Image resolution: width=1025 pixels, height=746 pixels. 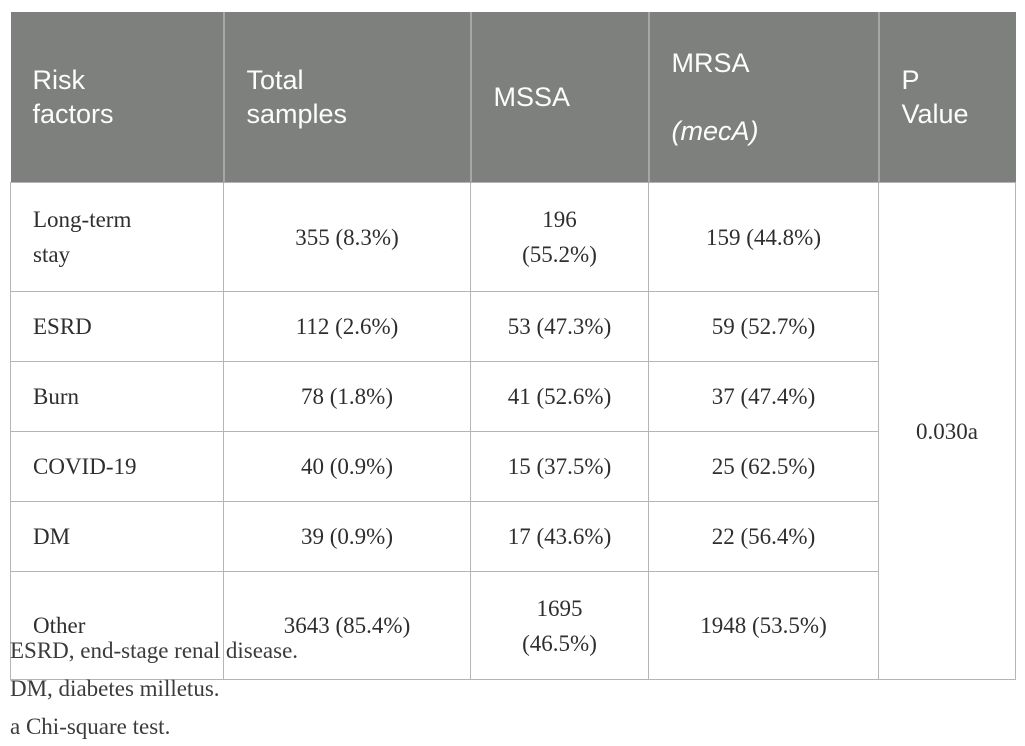 I want to click on cell-mssa: 53 (47.3%), so click(x=559, y=326).